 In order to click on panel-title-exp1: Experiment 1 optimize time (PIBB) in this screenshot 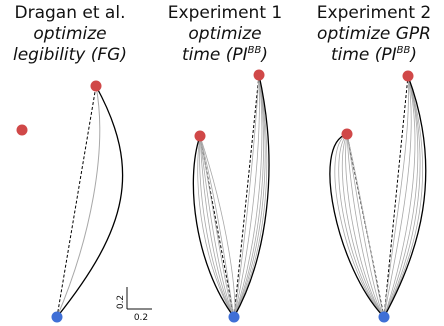, I will do `click(225, 34)`.